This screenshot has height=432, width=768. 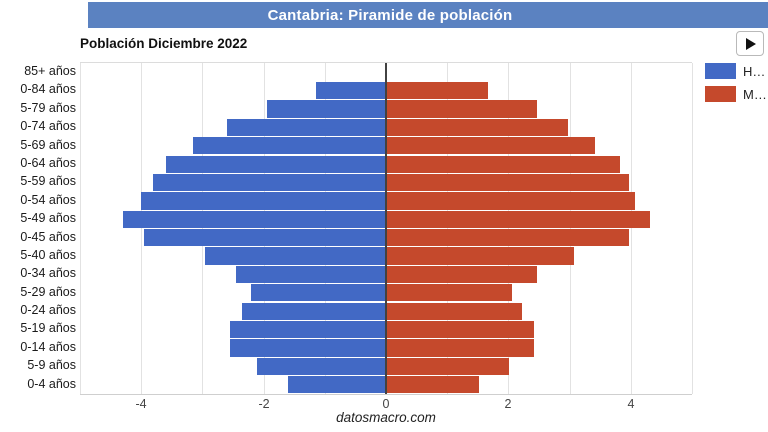 I want to click on x-axis-tick-label: -2, so click(x=264, y=404).